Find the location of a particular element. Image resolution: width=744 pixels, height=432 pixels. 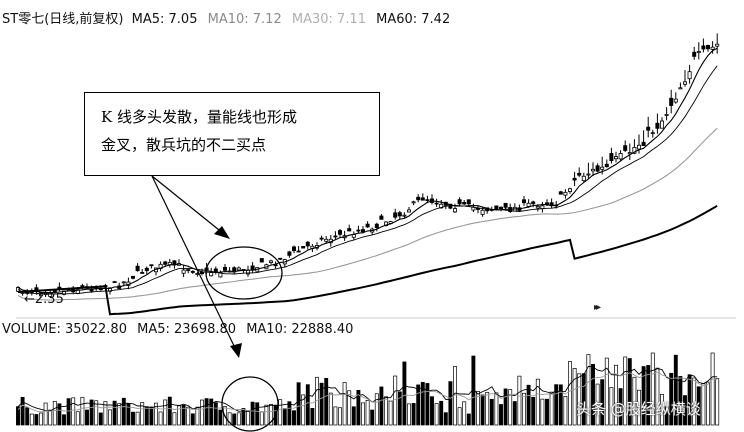

price-highlight-ellipse is located at coordinates (244, 273).